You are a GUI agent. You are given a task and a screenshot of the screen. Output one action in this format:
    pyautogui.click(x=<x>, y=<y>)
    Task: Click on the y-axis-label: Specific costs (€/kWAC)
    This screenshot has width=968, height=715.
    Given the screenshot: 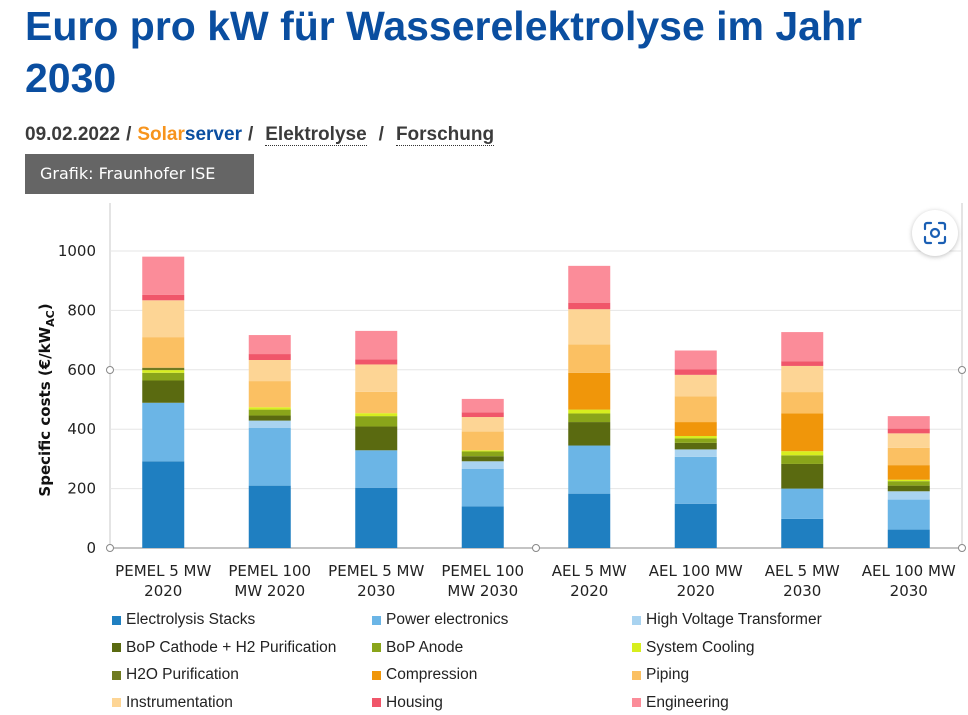 What is the action you would take?
    pyautogui.click(x=46, y=399)
    